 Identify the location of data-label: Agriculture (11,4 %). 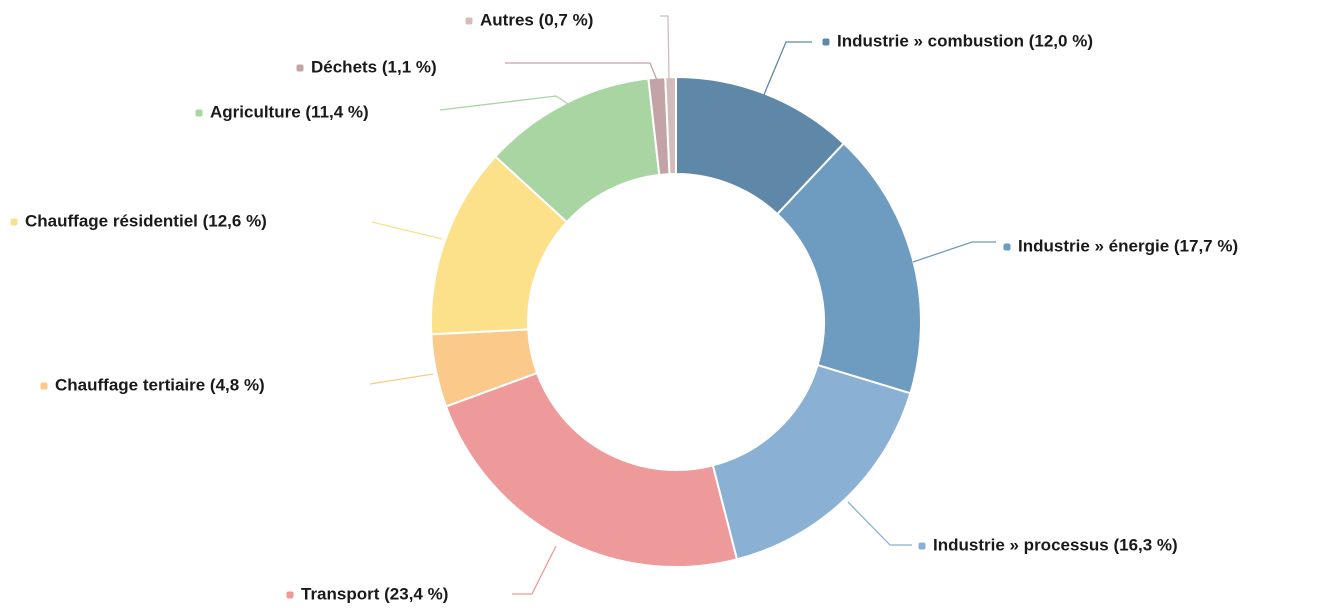
(289, 111).